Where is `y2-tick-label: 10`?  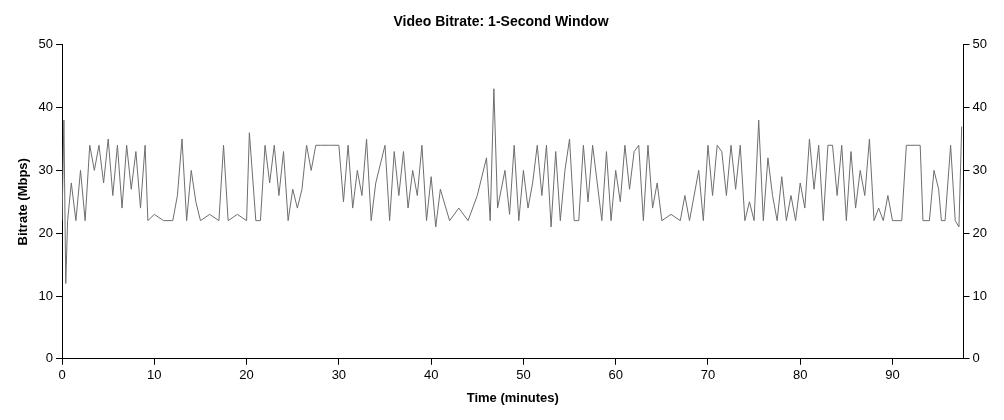
y2-tick-label: 10 is located at coordinates (980, 295).